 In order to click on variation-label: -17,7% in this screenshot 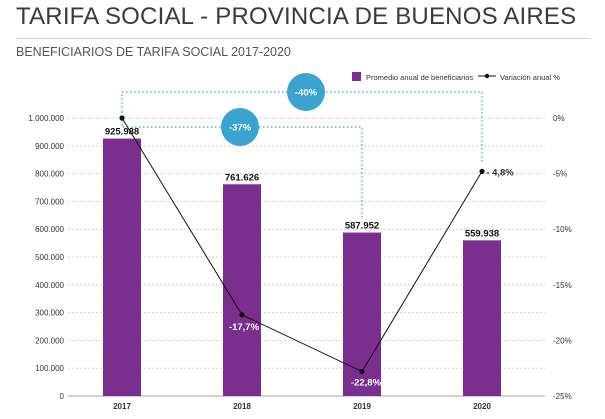, I will do `click(244, 327)`.